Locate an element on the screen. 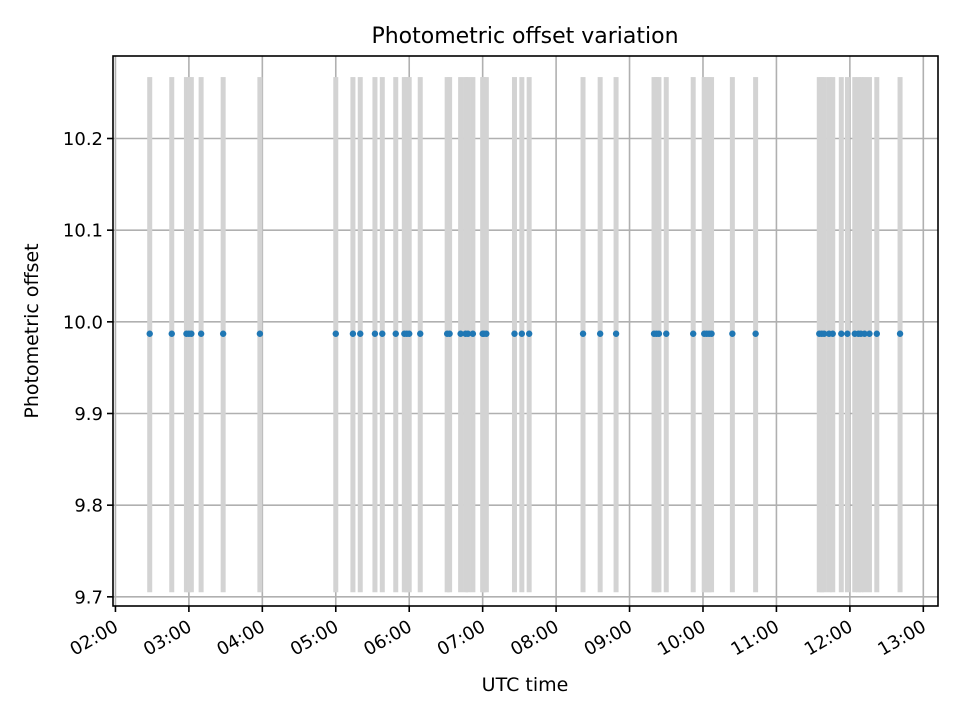 This screenshot has width=960, height=720. y-tick-label: 10.1 is located at coordinates (83, 231).